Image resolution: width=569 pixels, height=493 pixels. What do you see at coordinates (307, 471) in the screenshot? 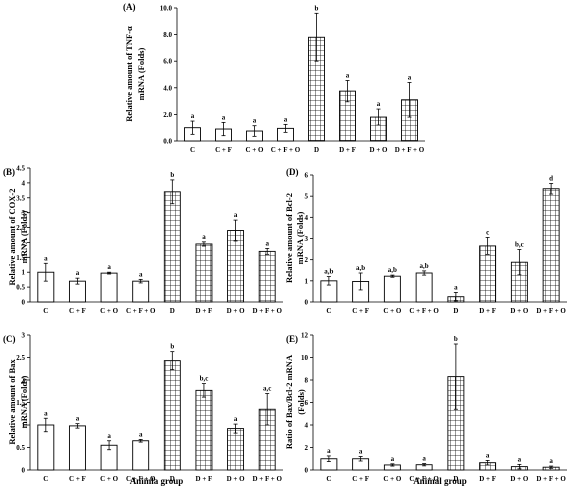
I see `y-tick-label: 0` at bounding box center [307, 471].